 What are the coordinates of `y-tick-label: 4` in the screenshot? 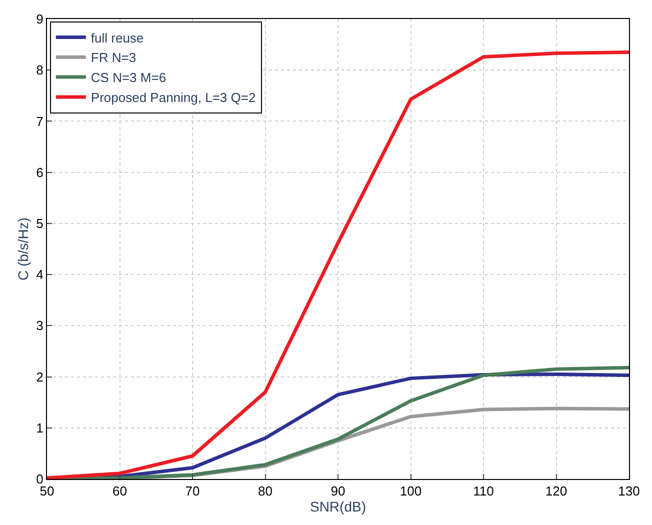 It's located at (40, 274).